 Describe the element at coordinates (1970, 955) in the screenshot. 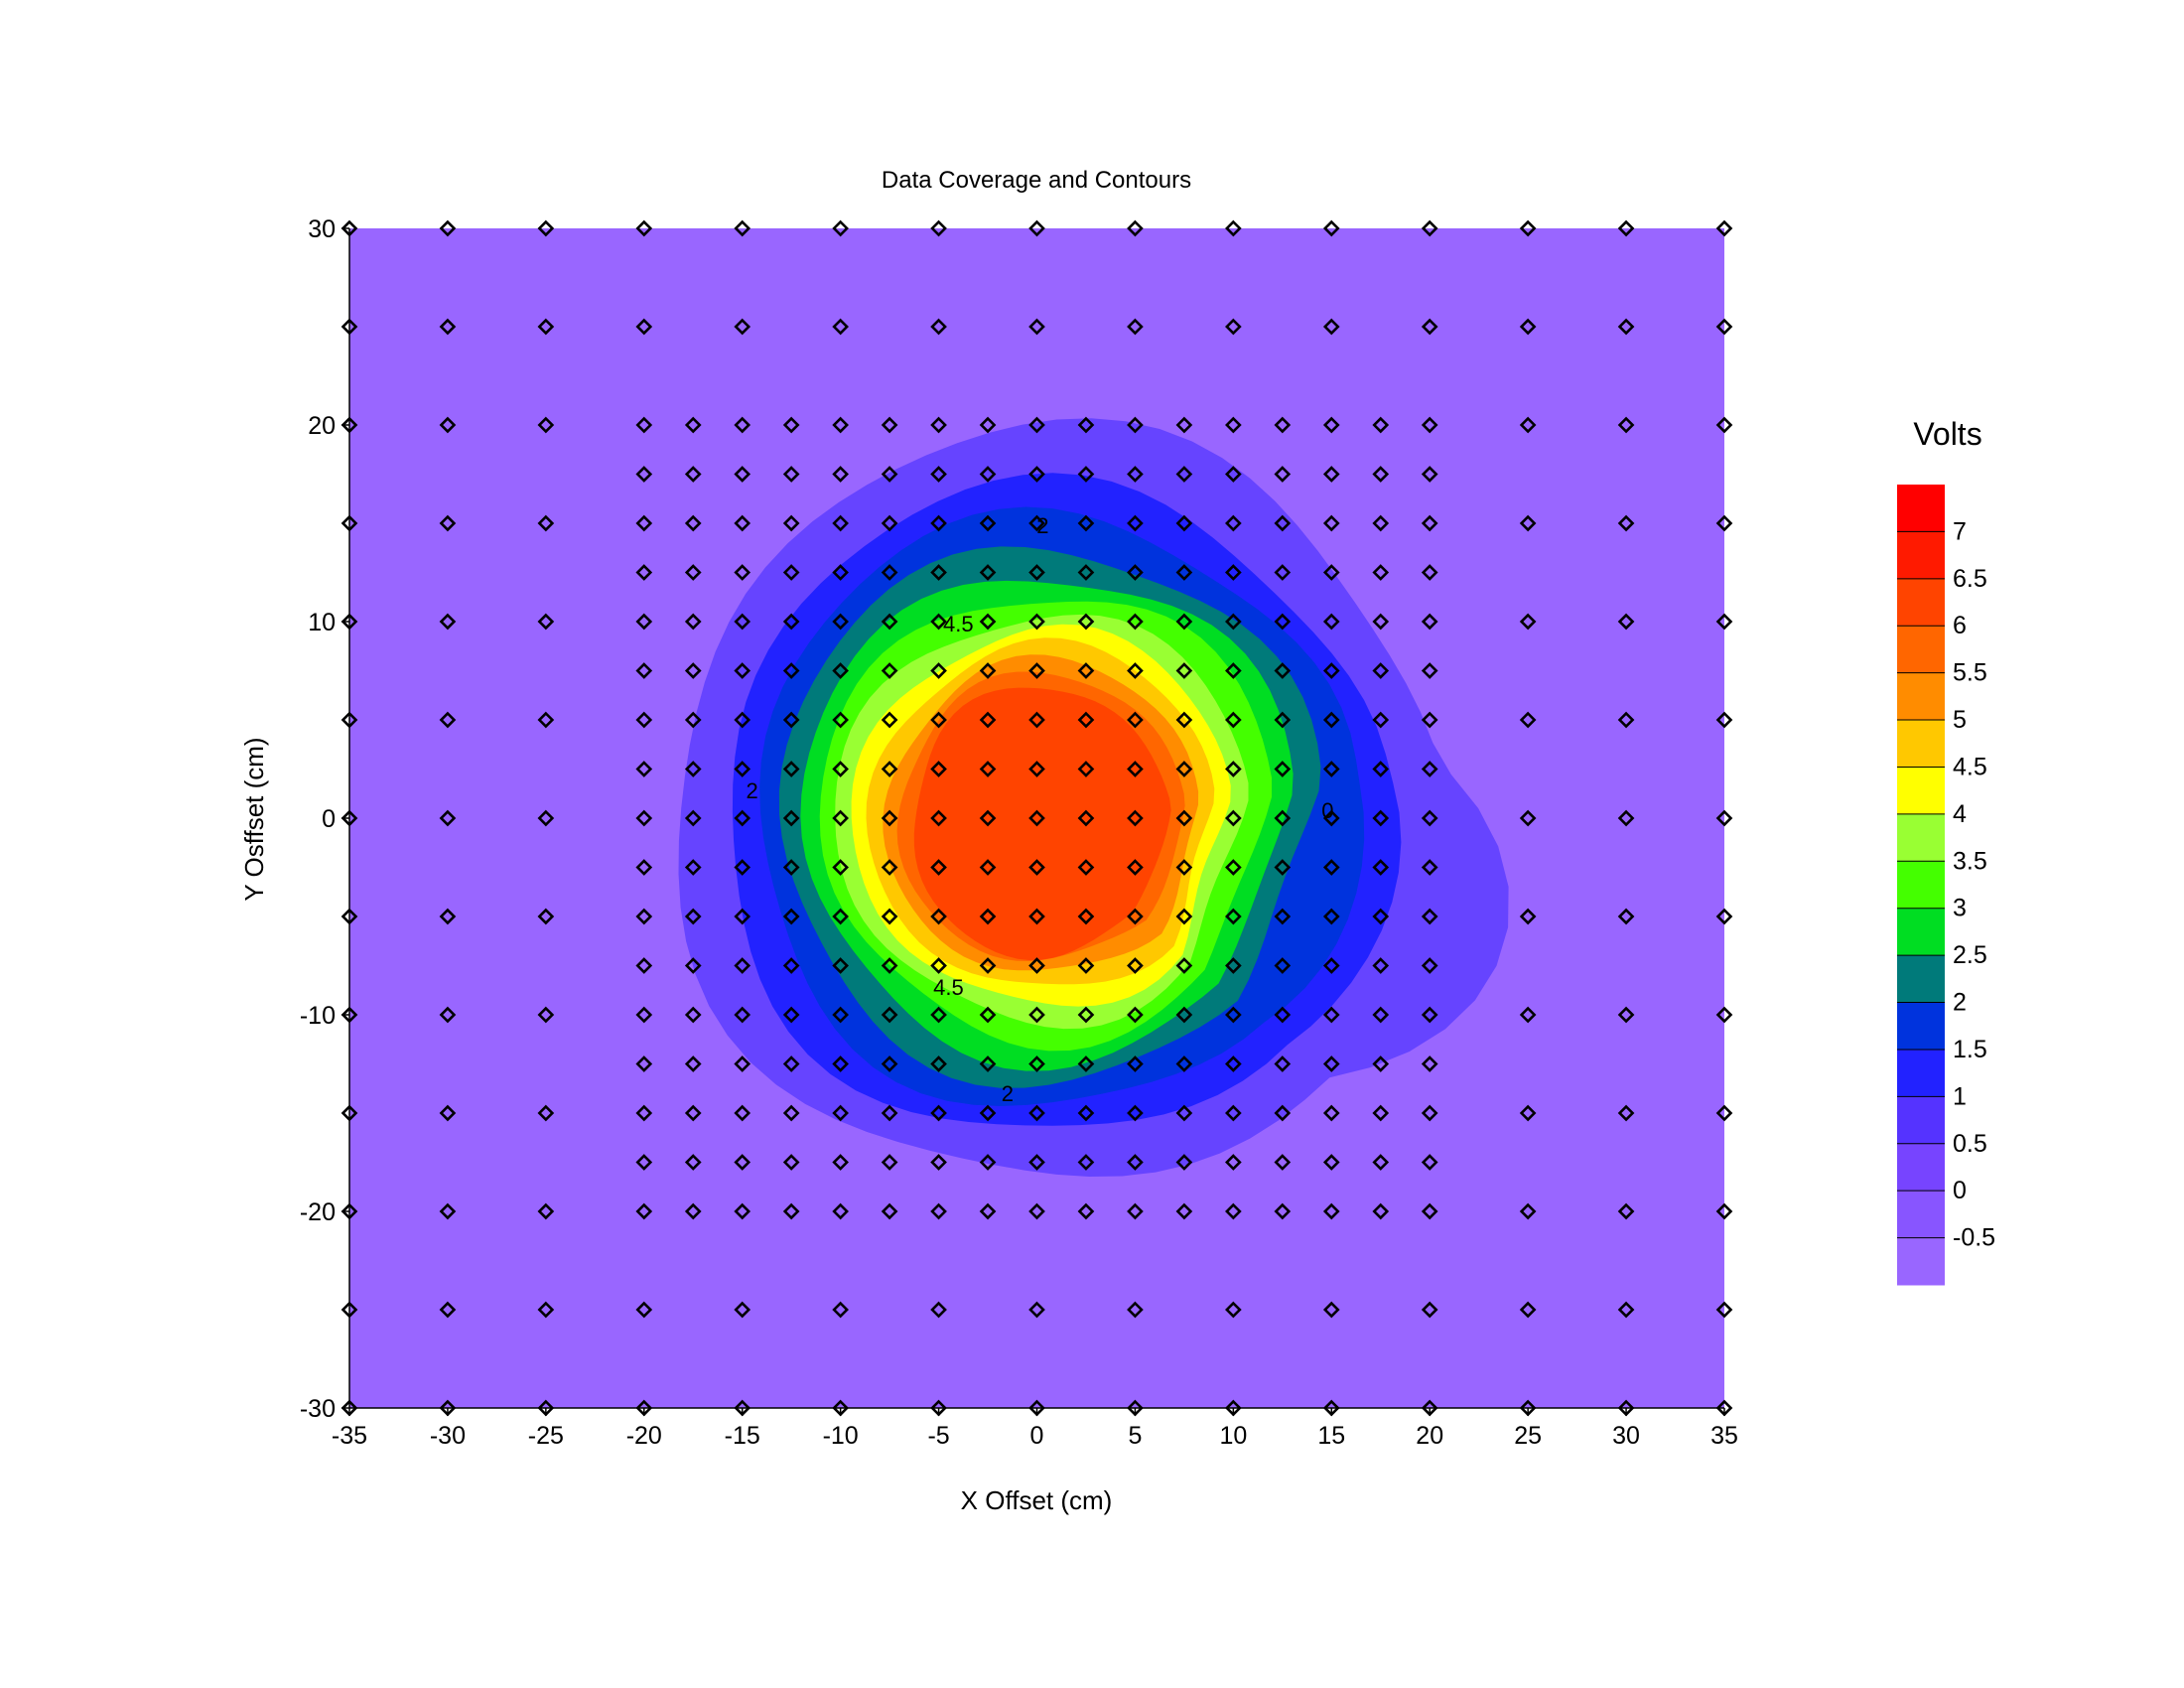

I see `colorbar-tick-label: 2.5` at that location.